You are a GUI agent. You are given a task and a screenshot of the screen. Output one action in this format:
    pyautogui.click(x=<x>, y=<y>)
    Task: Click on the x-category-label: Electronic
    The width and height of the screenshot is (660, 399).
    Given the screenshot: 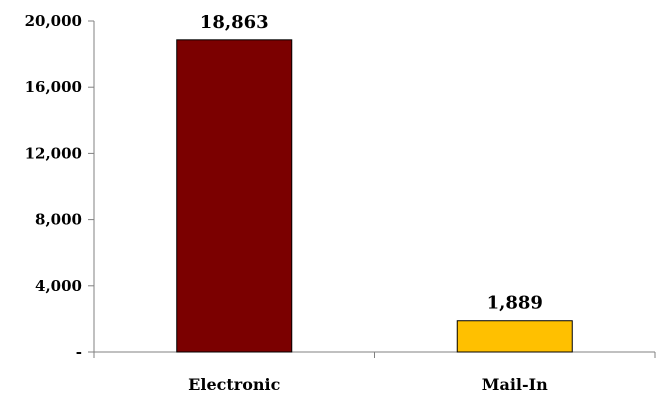 What is the action you would take?
    pyautogui.click(x=234, y=384)
    